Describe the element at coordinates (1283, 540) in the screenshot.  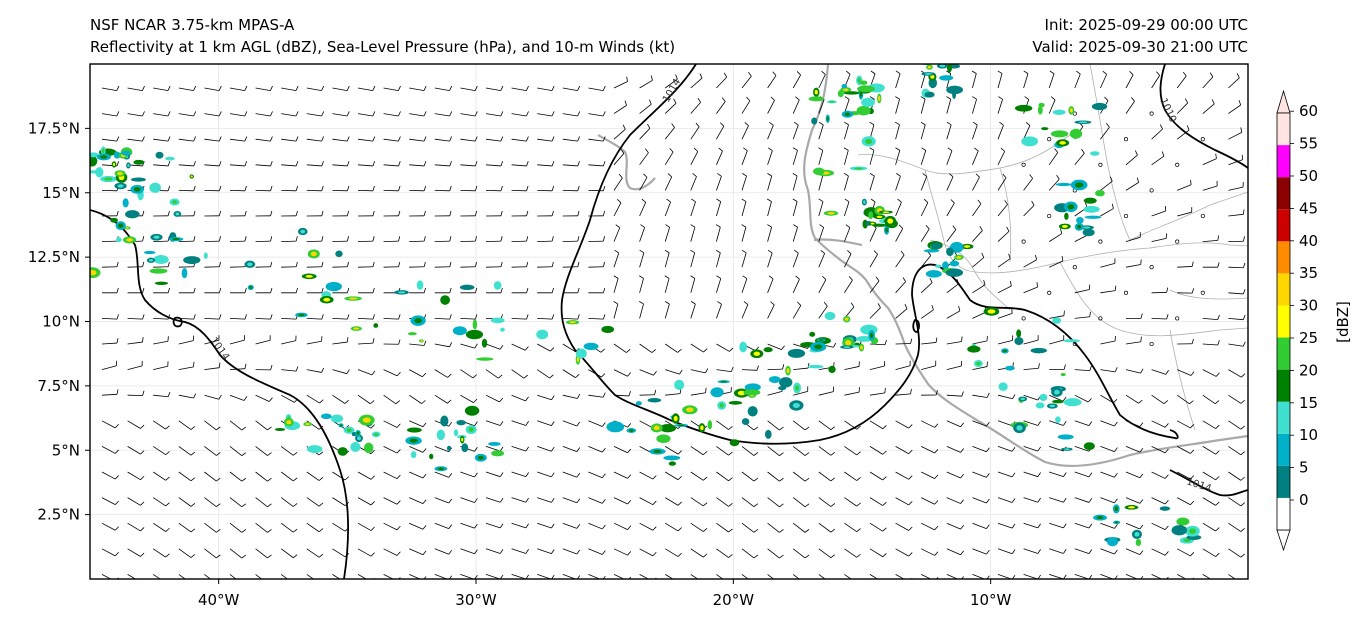
I see `colorbar-extend-low` at that location.